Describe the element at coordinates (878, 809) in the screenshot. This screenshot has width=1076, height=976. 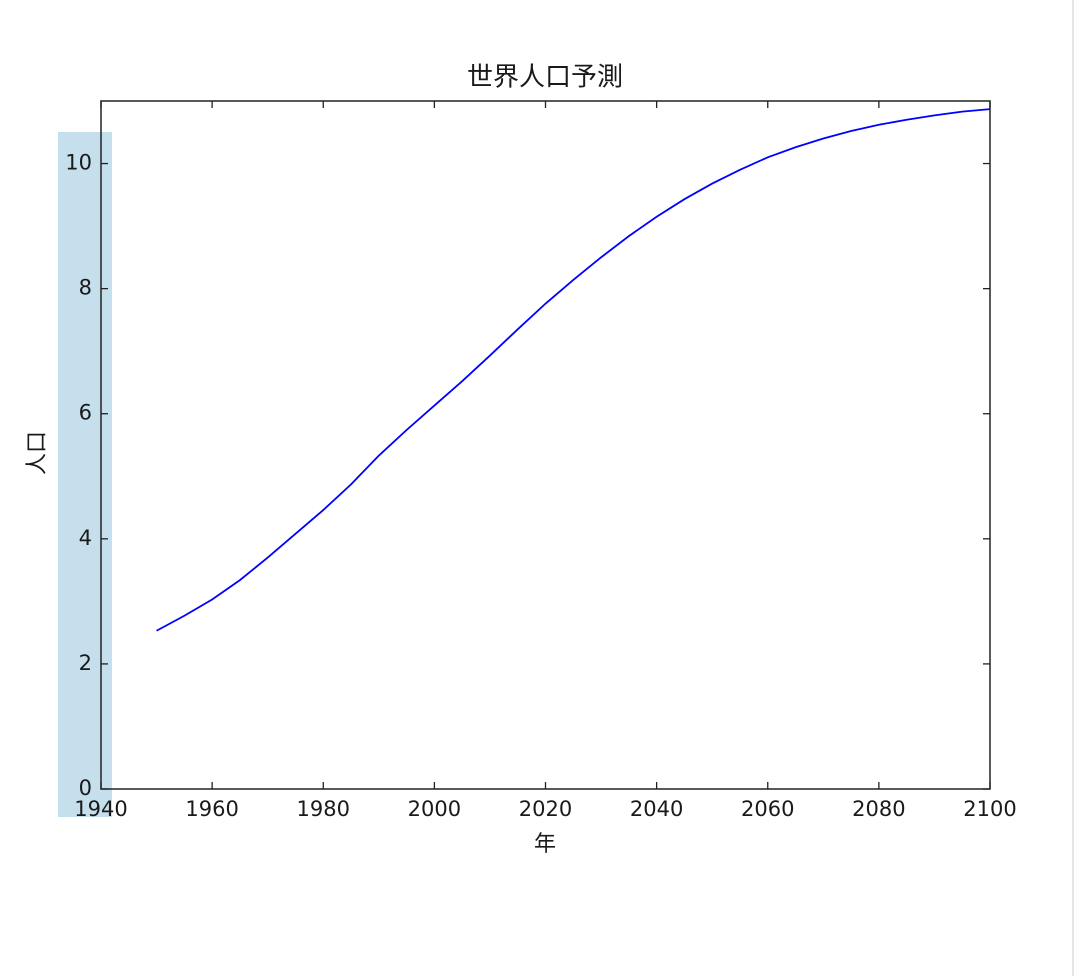
I see `x-tick-label: 2080` at that location.